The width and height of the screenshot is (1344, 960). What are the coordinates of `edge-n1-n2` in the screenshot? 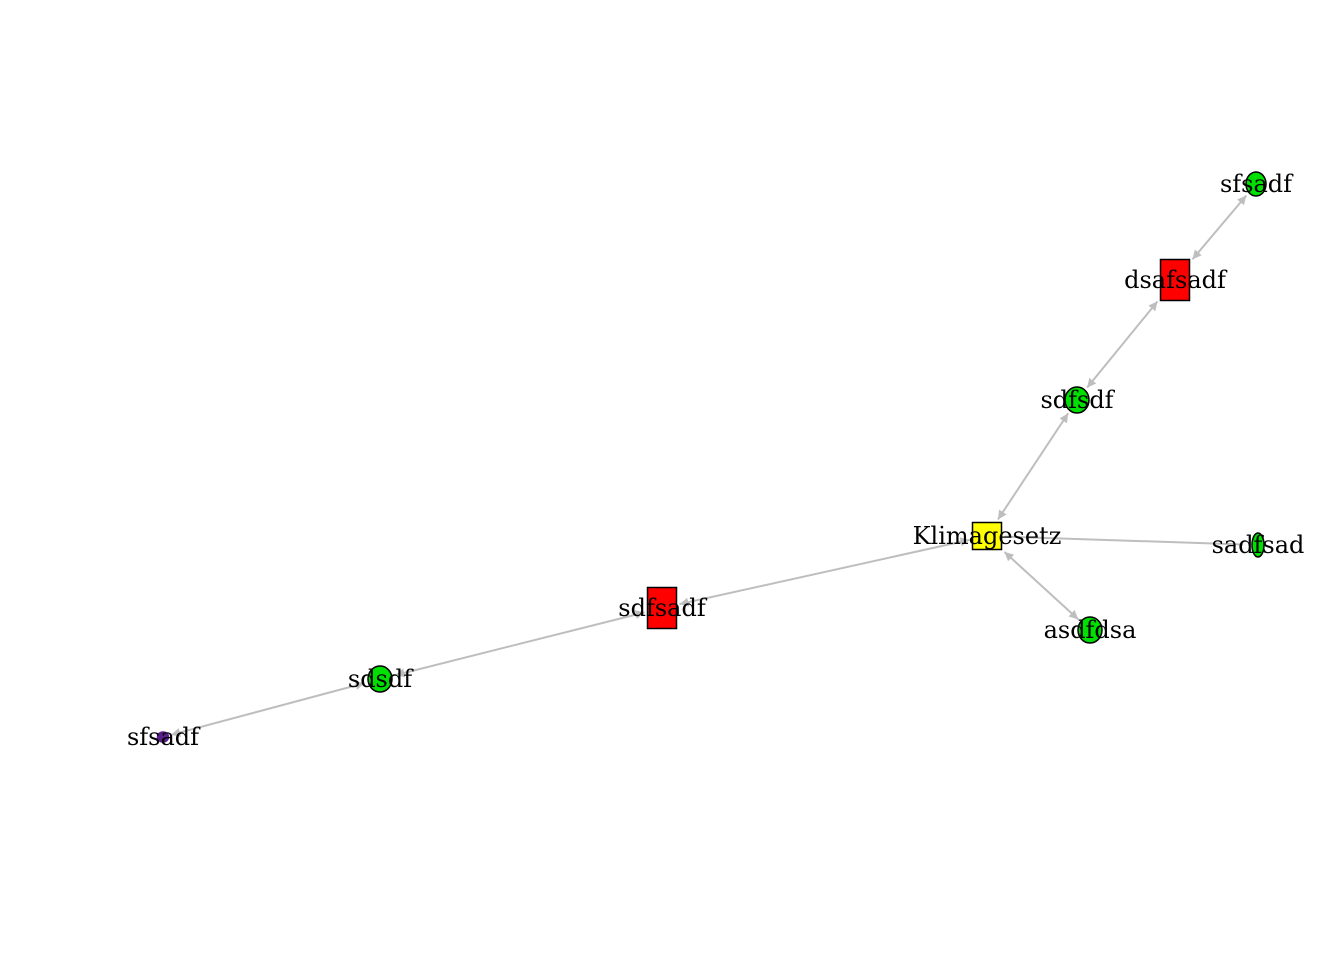 It's located at (1219, 227).